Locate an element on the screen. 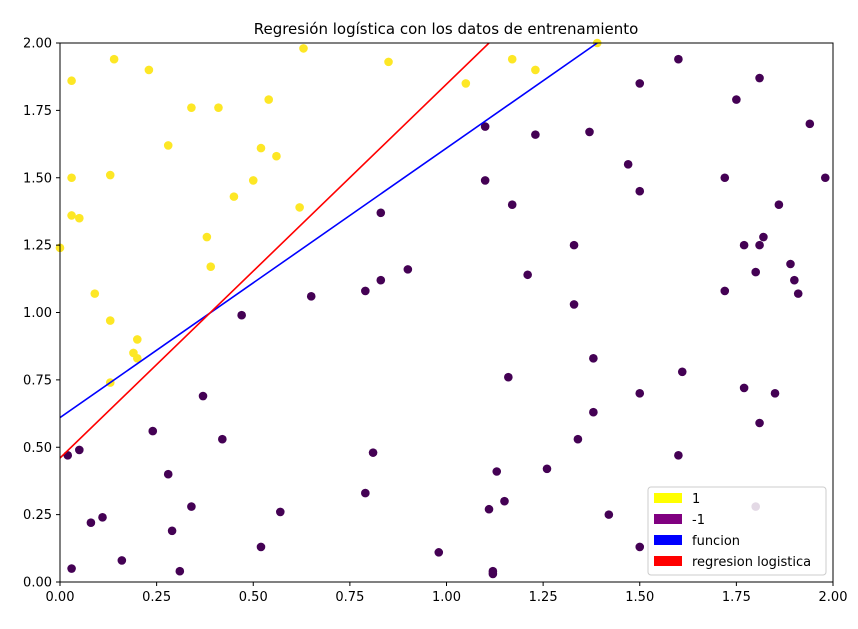 This screenshot has width=858, height=629. y-tick-label: 0.25 is located at coordinates (37, 515).